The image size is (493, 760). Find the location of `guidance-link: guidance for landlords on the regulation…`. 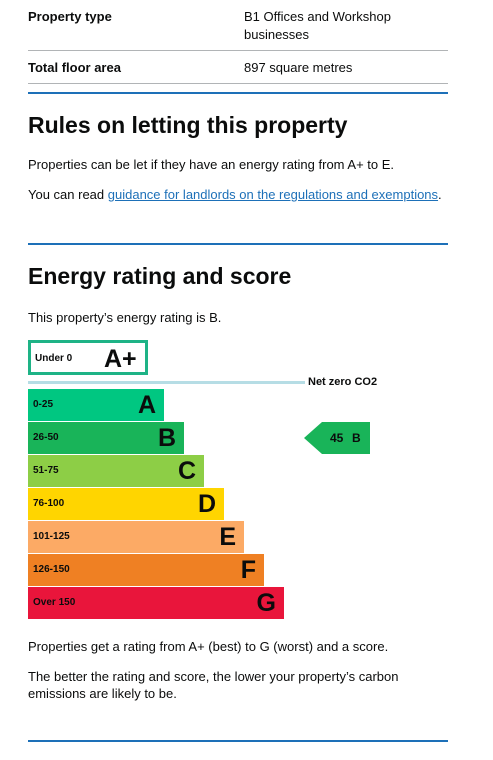

guidance-link: guidance for landlords on the regulation… is located at coordinates (273, 194).